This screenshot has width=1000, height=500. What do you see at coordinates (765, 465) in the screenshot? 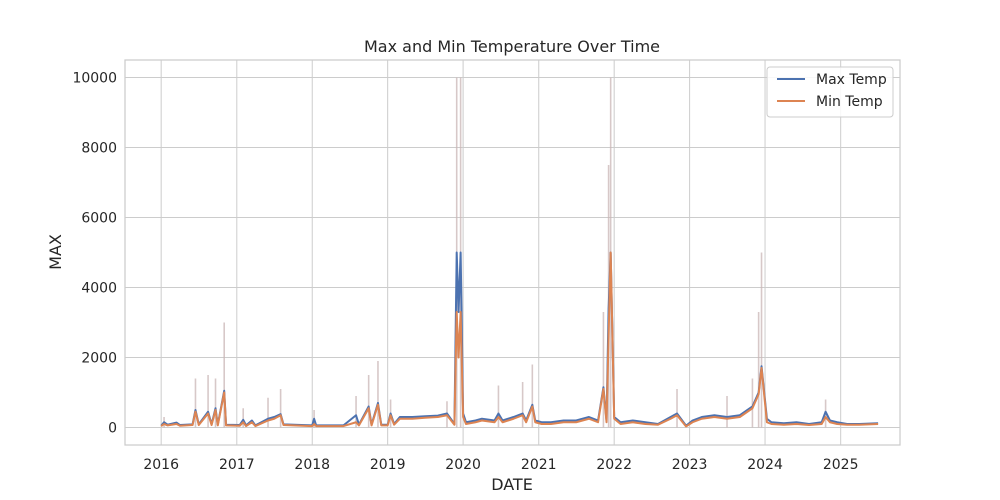
I see `x-tick-label: 2024` at bounding box center [765, 465].